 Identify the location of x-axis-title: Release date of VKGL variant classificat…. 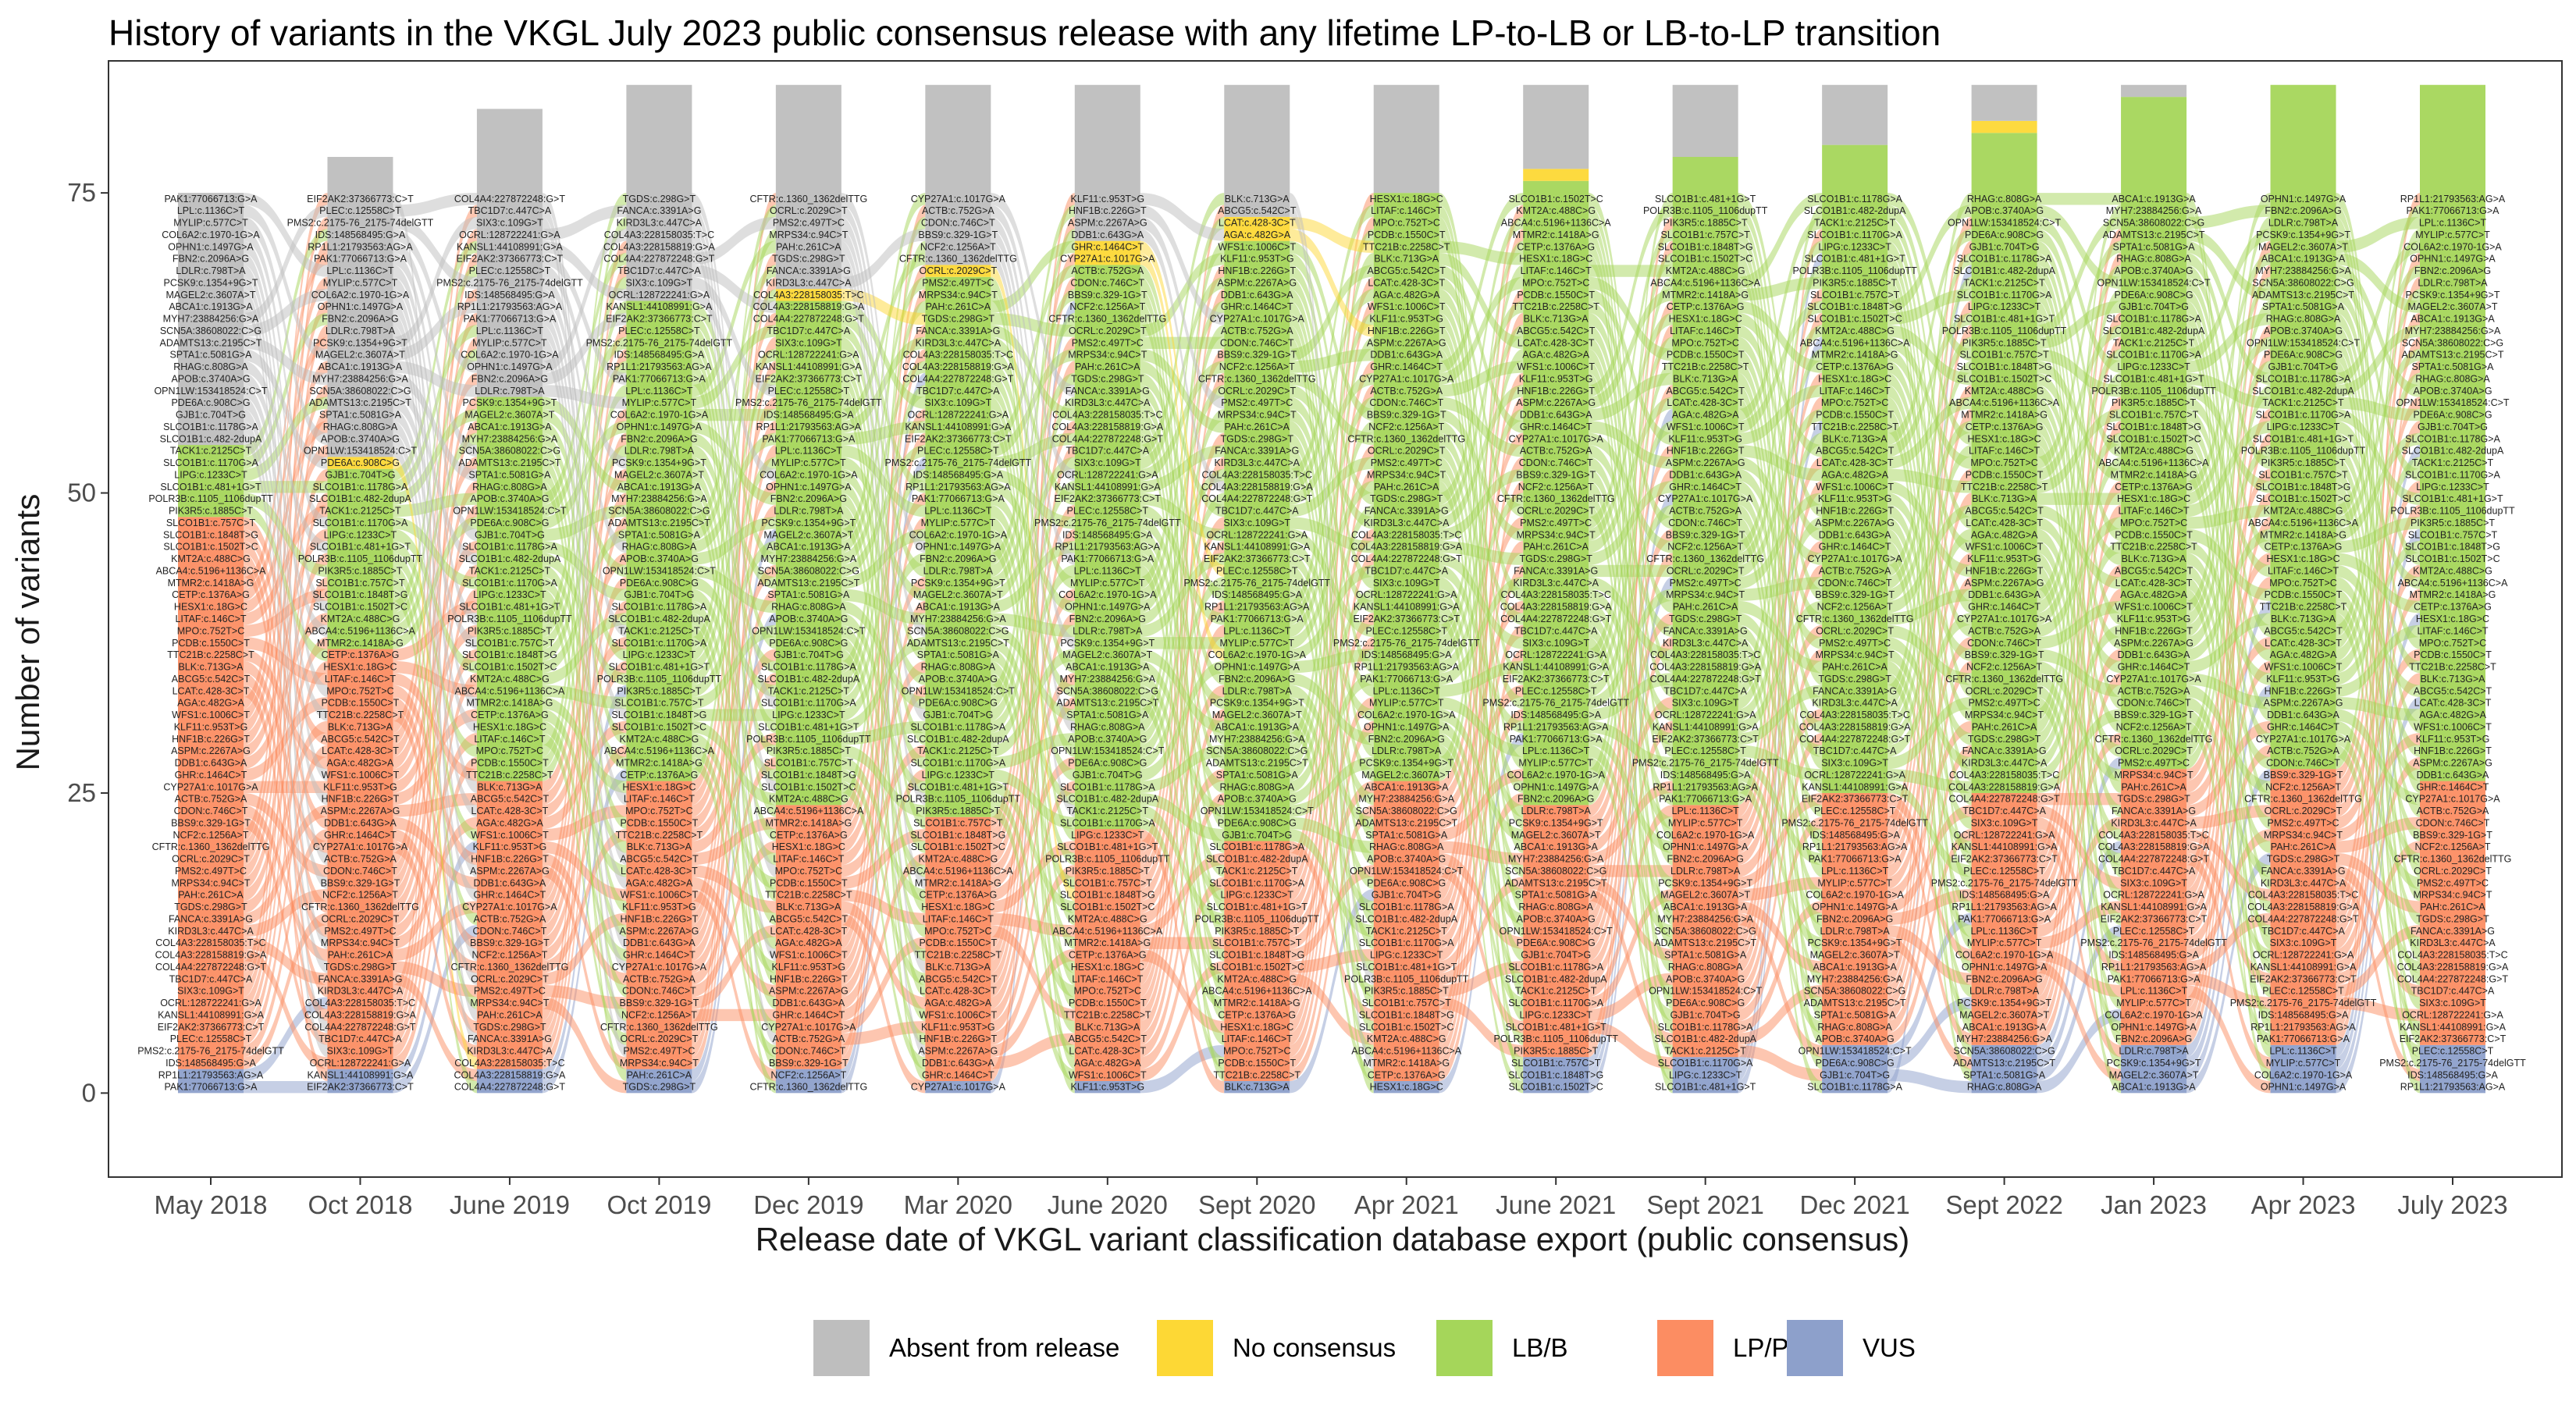
(1333, 1239).